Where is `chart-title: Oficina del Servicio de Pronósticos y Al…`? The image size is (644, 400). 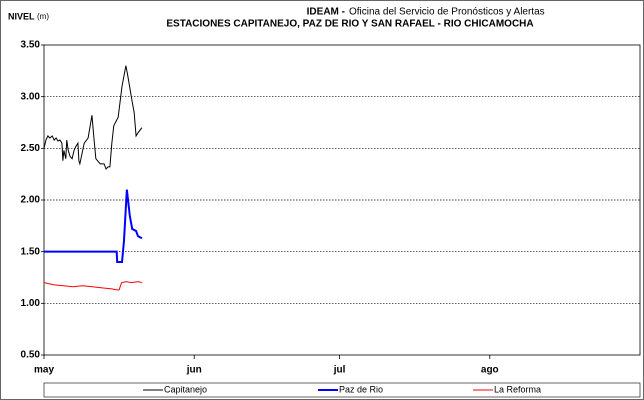
chart-title: Oficina del Servicio de Pronósticos y Al… is located at coordinates (447, 12).